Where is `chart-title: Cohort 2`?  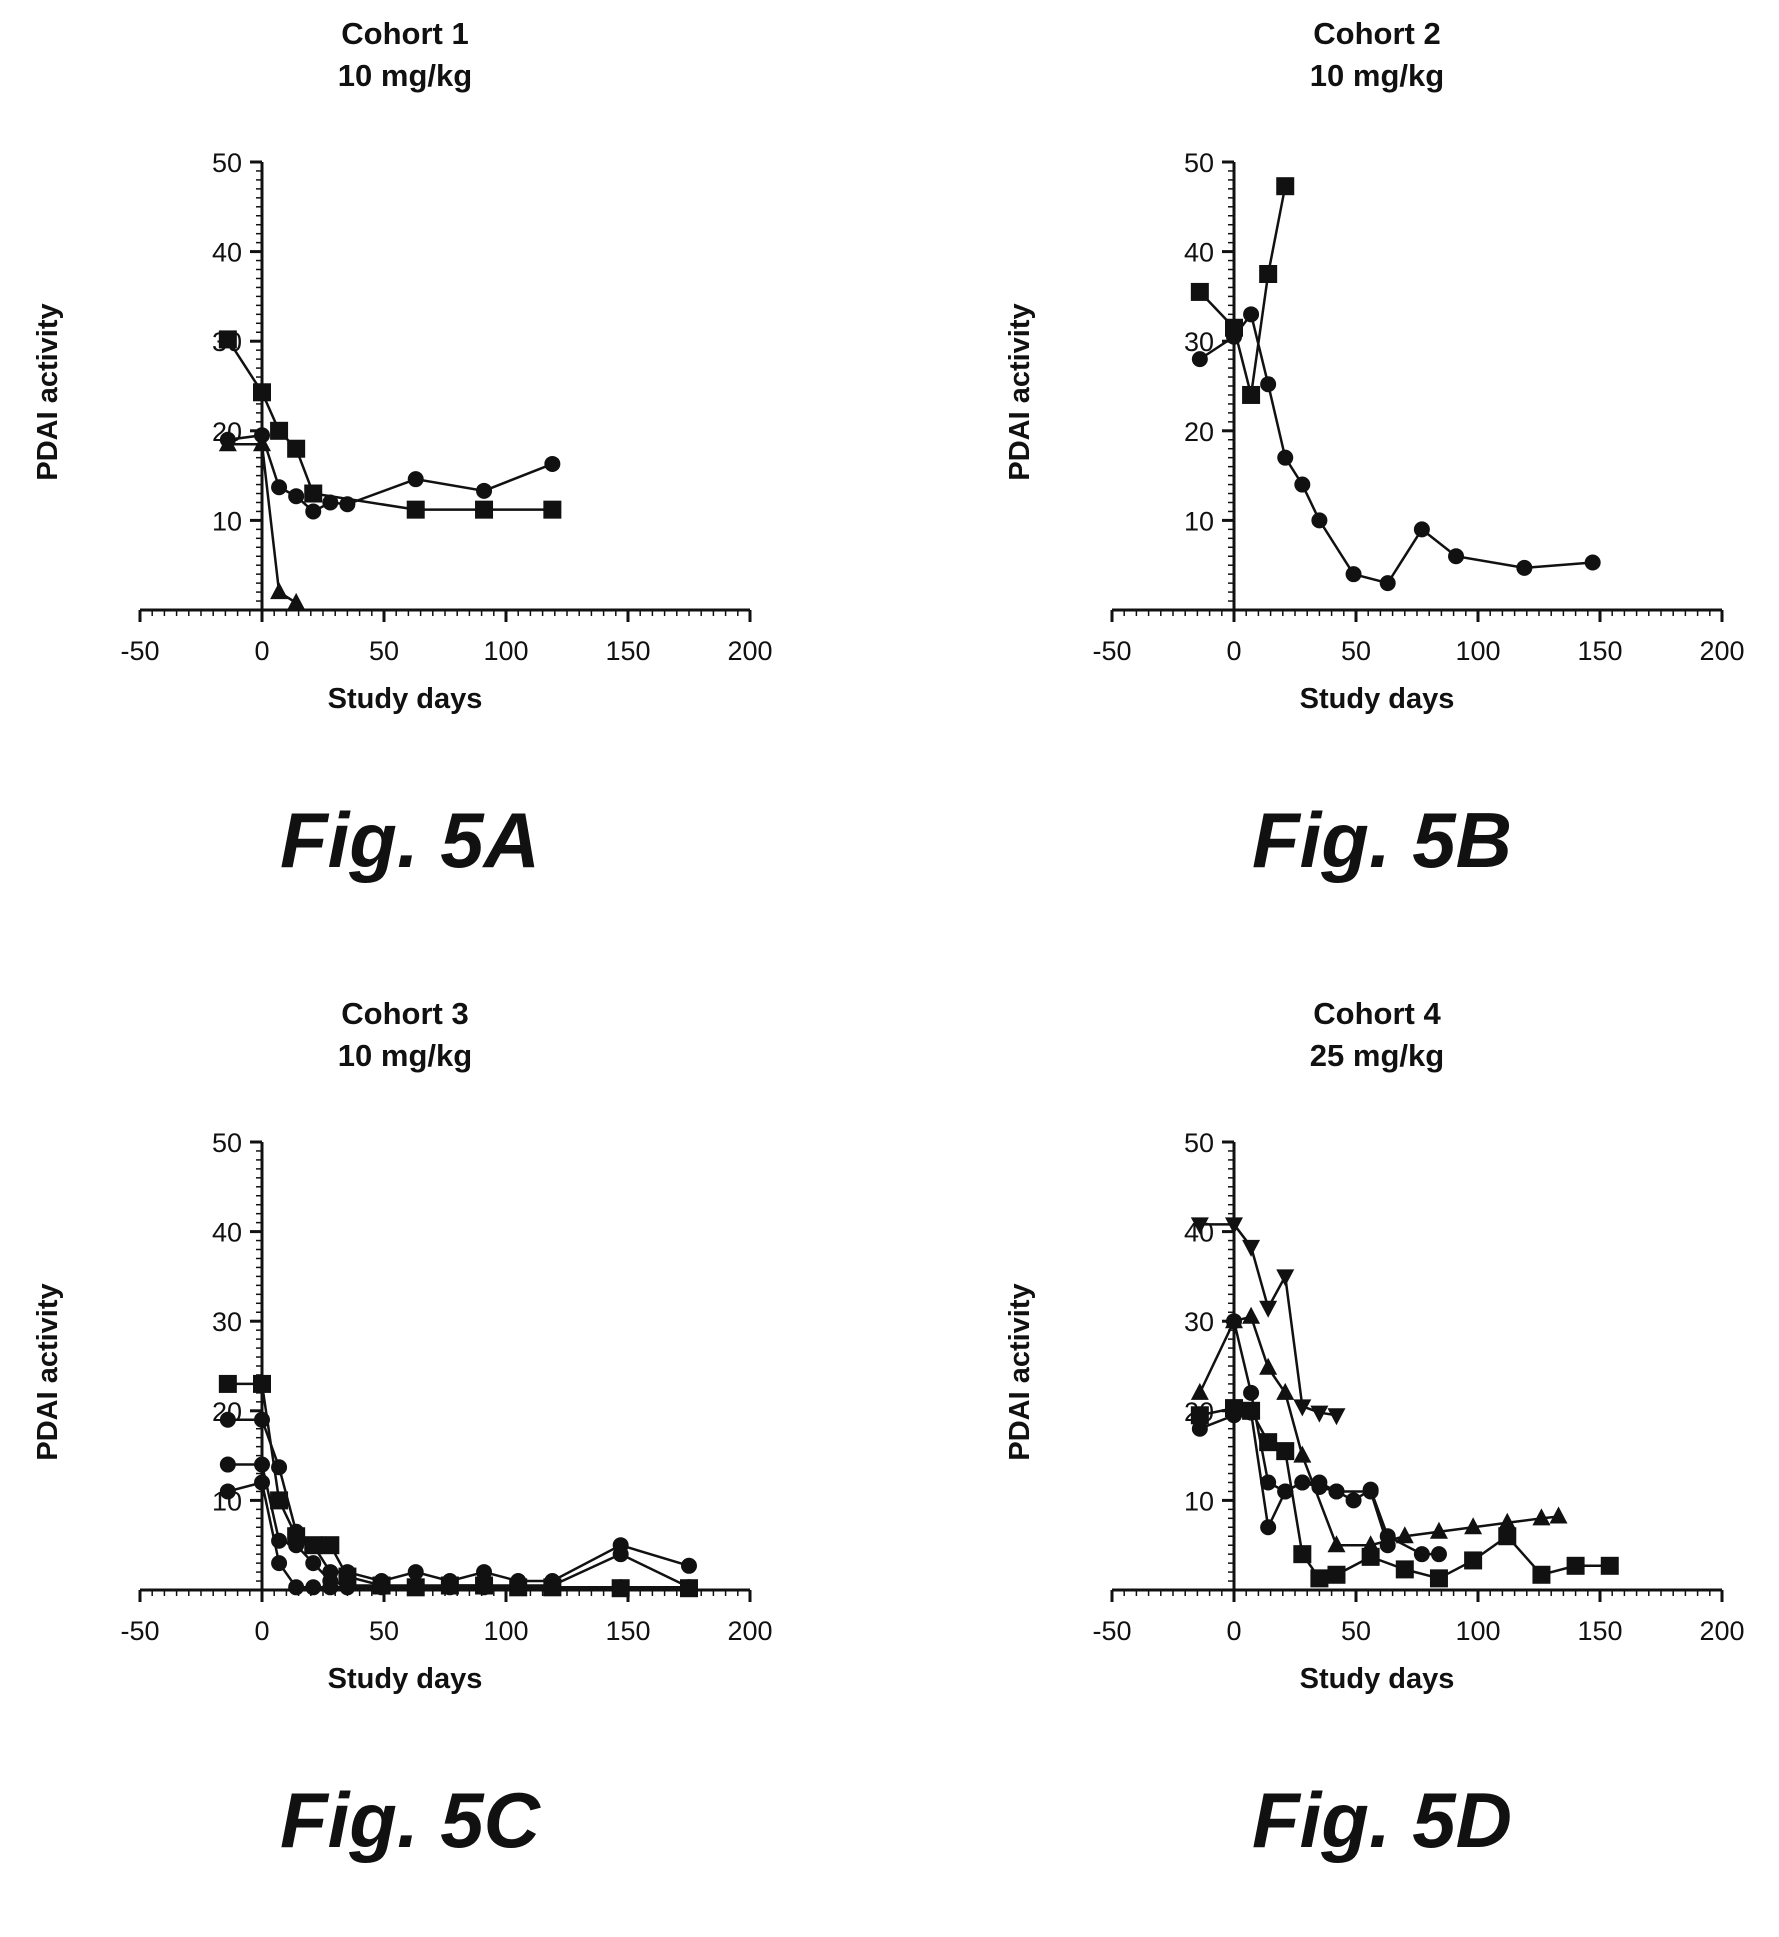
chart-title: Cohort 2 is located at coordinates (1376, 33).